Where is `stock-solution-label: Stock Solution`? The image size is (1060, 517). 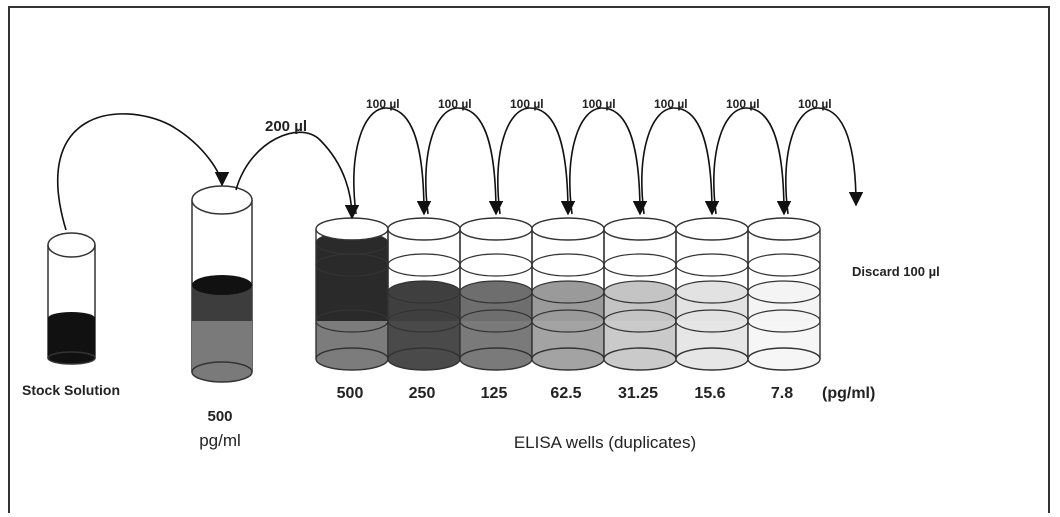
stock-solution-label: Stock Solution is located at coordinates (71, 390).